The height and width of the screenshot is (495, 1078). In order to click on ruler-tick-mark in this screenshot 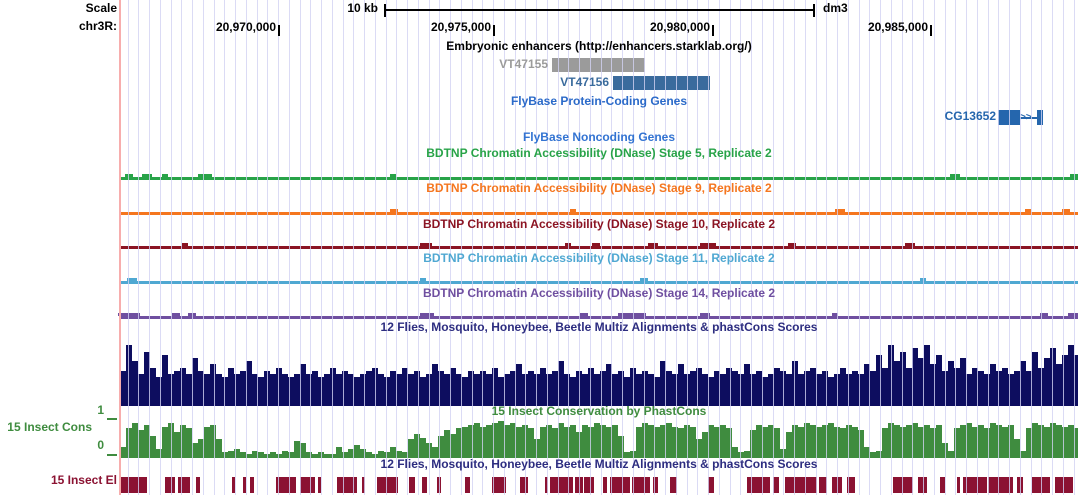, I will do `click(713, 30)`.